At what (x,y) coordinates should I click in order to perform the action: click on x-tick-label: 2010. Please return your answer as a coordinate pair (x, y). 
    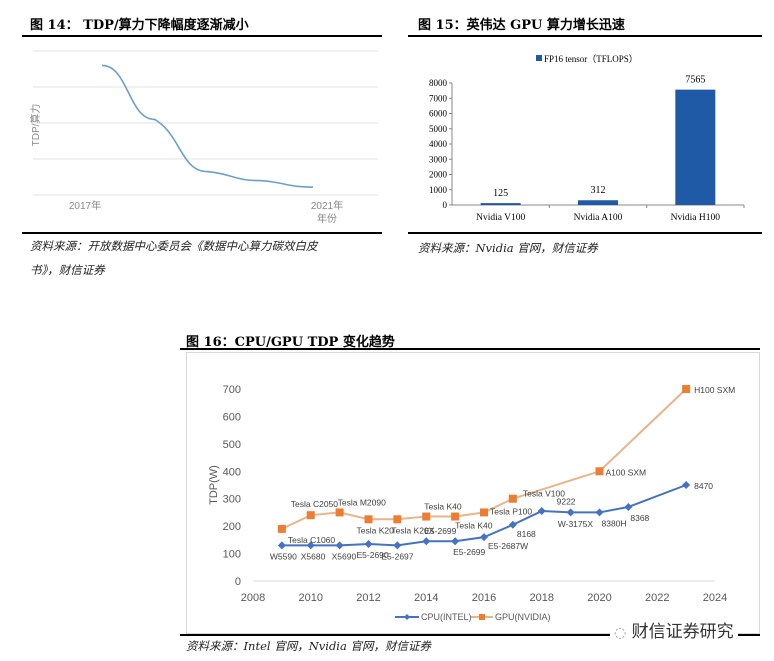
    Looking at the image, I should click on (311, 598).